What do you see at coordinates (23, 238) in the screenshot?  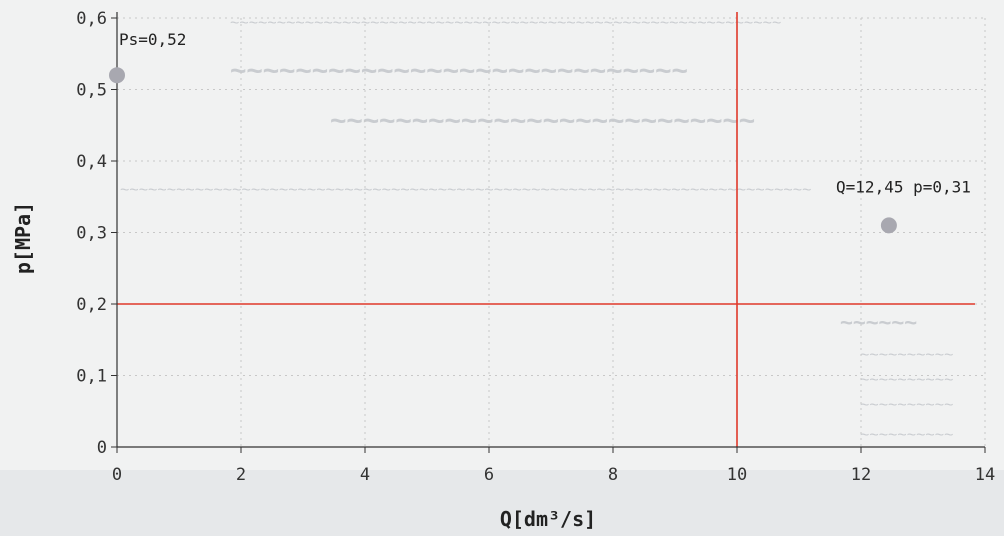 I see `y-axis-title: p[MPa]` at bounding box center [23, 238].